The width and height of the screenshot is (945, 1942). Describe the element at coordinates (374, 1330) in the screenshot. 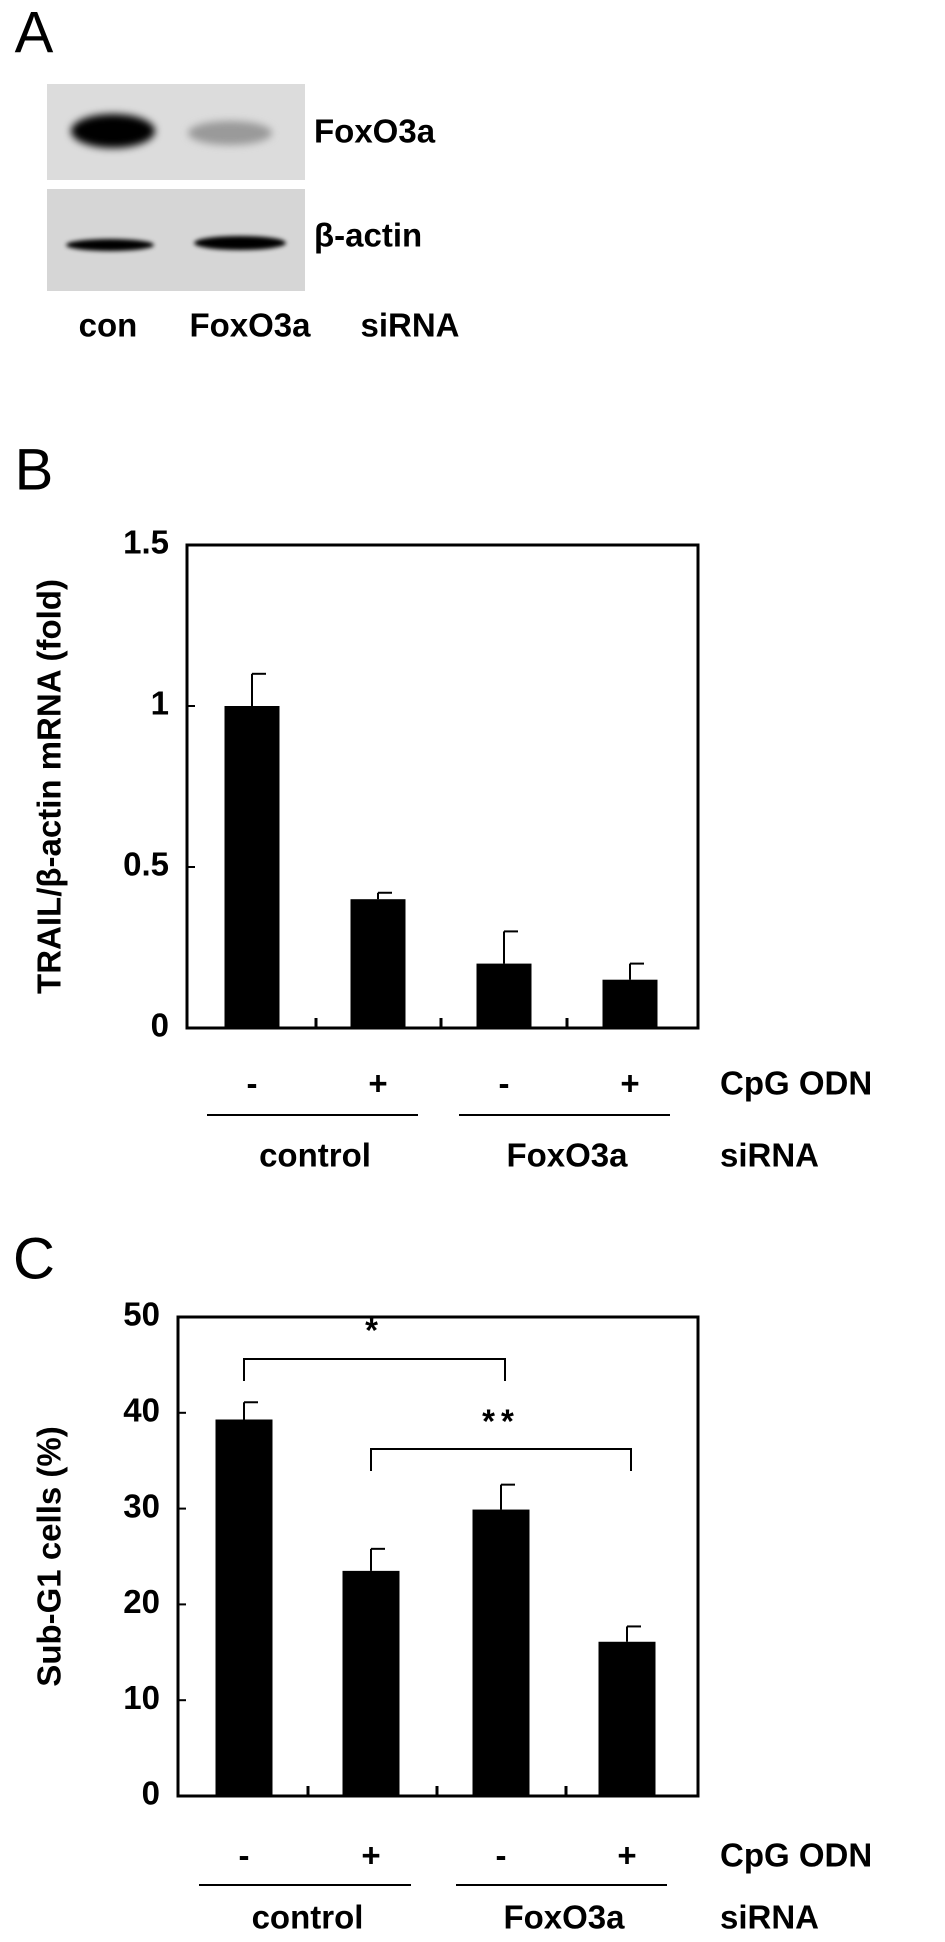

I see `significance-label: *` at that location.